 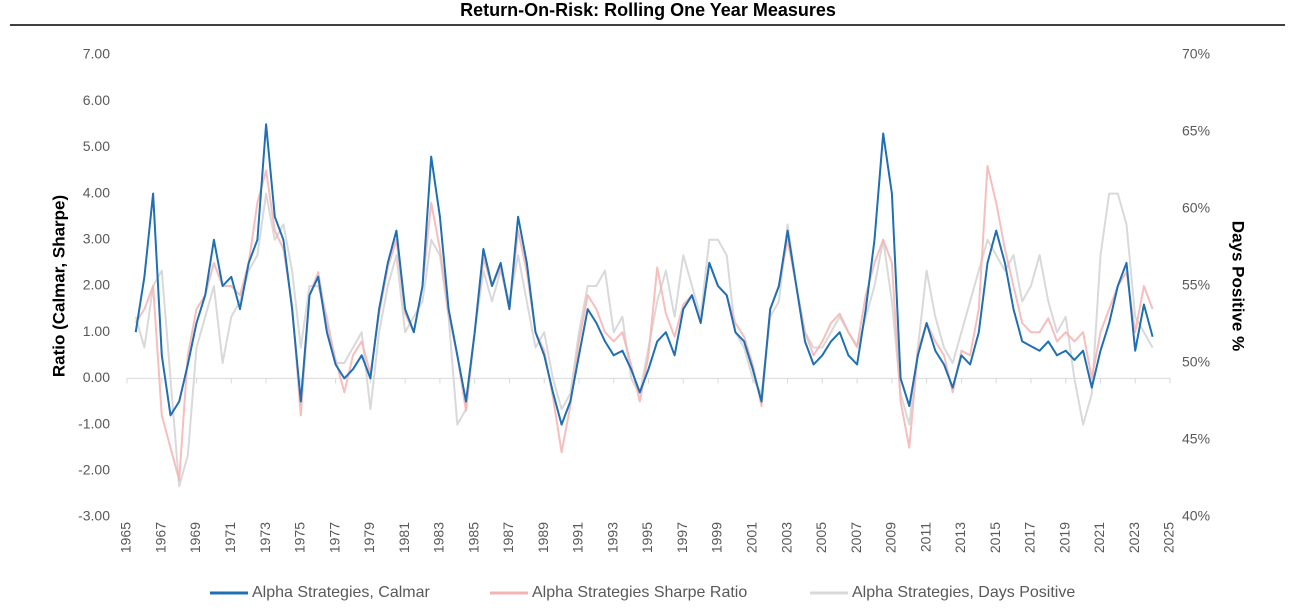 What do you see at coordinates (94, 470) in the screenshot?
I see `y-tick-label: -2.00` at bounding box center [94, 470].